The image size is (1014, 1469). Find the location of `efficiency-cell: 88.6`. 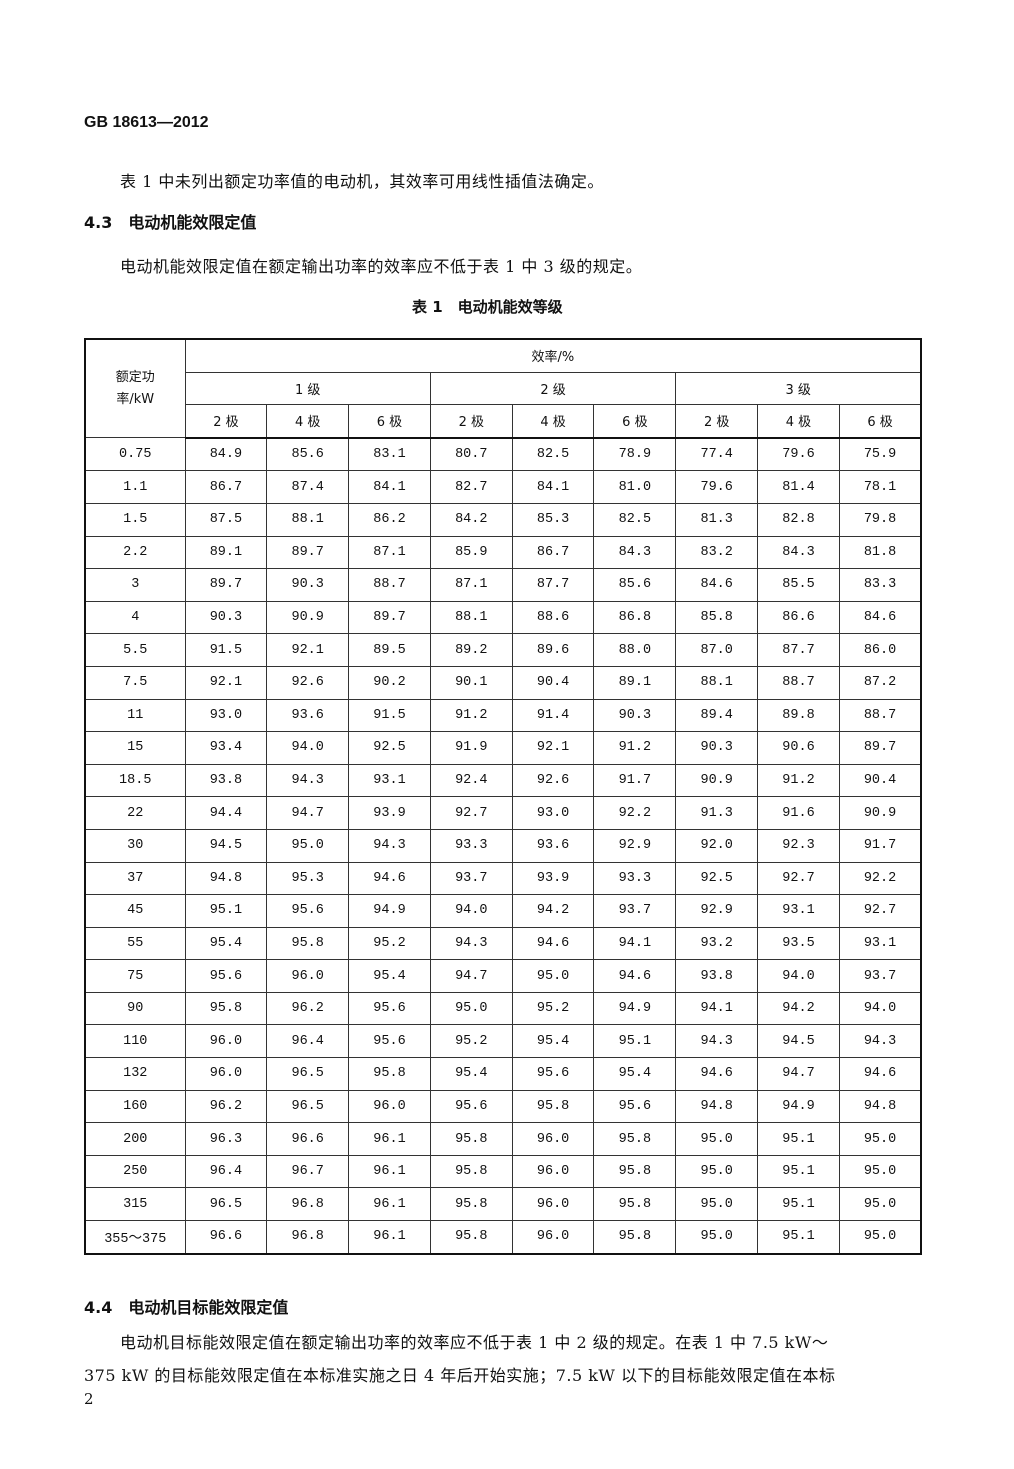

efficiency-cell: 88.6 is located at coordinates (553, 617).